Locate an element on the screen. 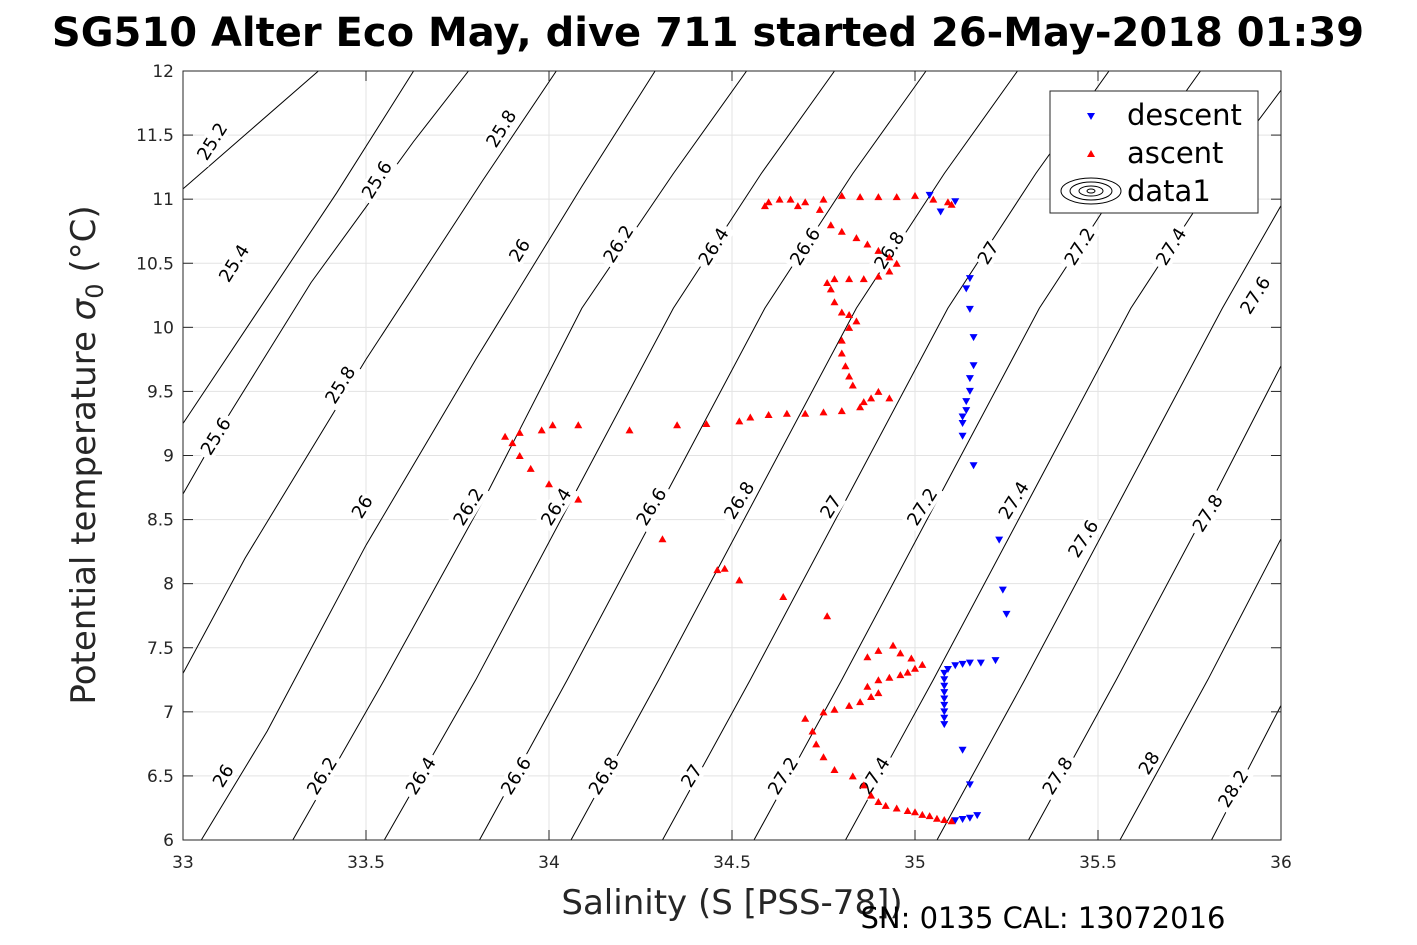  y-tick-label: 11 is located at coordinates (163, 200).